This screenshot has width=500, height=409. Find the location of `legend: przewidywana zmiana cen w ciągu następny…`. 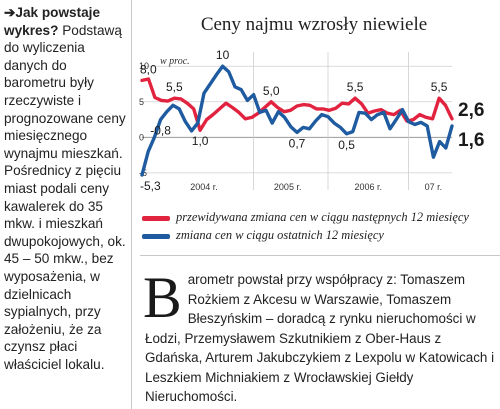

legend: przewidywana zmiana cen w ciągu następny… is located at coordinates (320, 226).